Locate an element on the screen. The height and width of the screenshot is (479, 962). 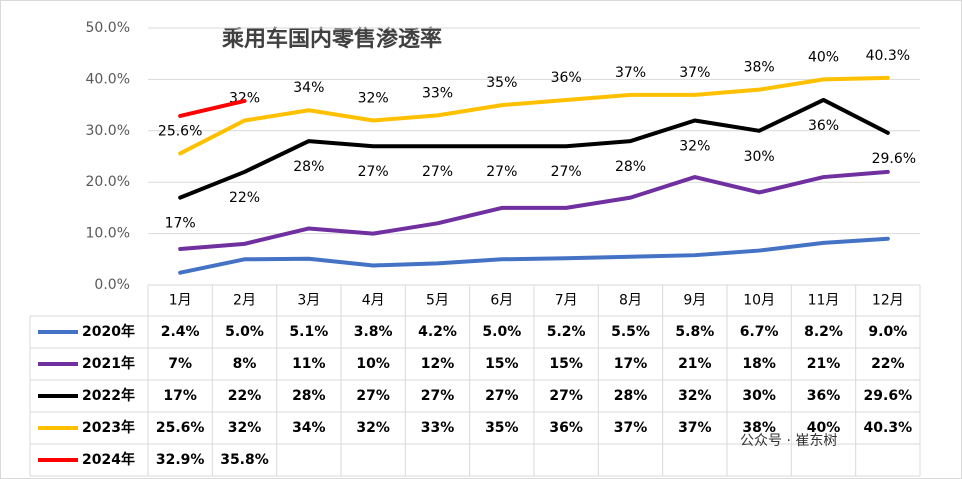
x-tick-label: 1月 is located at coordinates (180, 301).